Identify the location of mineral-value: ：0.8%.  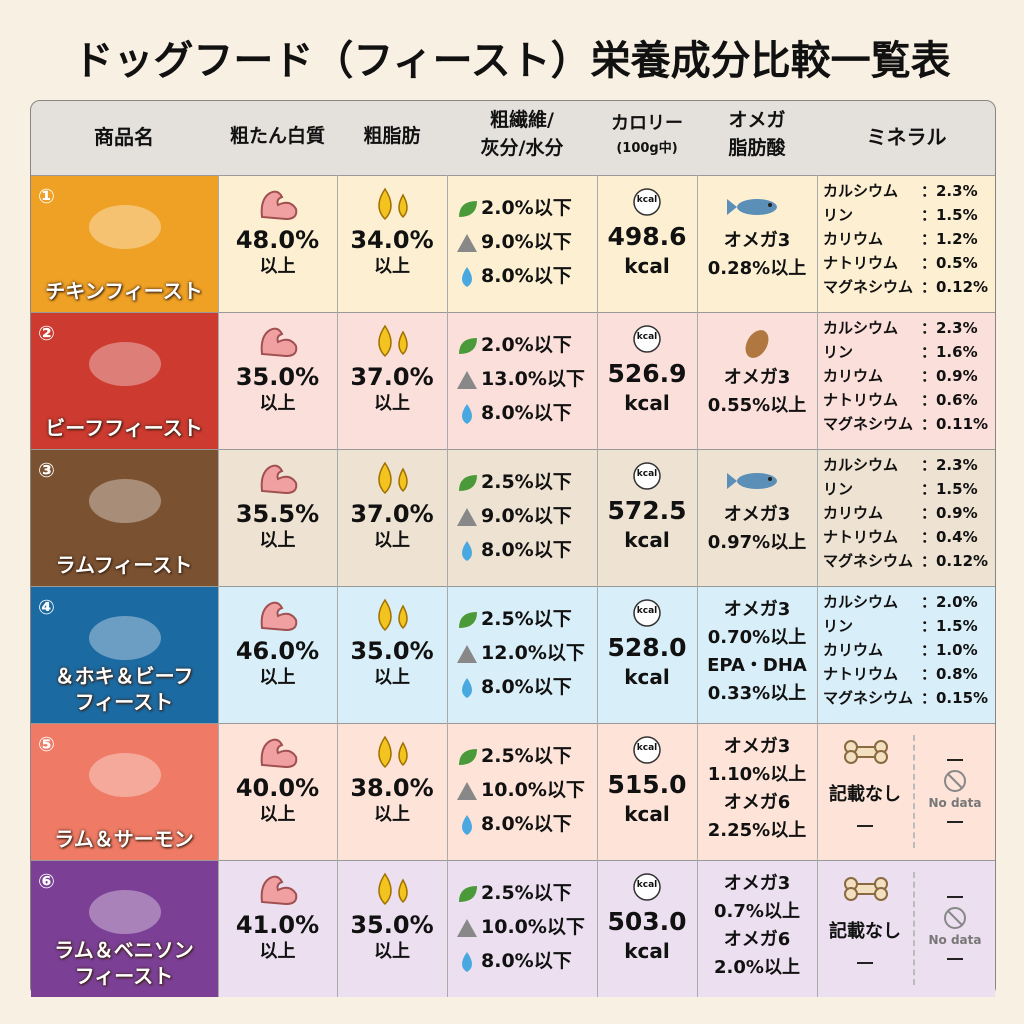
(949, 674).